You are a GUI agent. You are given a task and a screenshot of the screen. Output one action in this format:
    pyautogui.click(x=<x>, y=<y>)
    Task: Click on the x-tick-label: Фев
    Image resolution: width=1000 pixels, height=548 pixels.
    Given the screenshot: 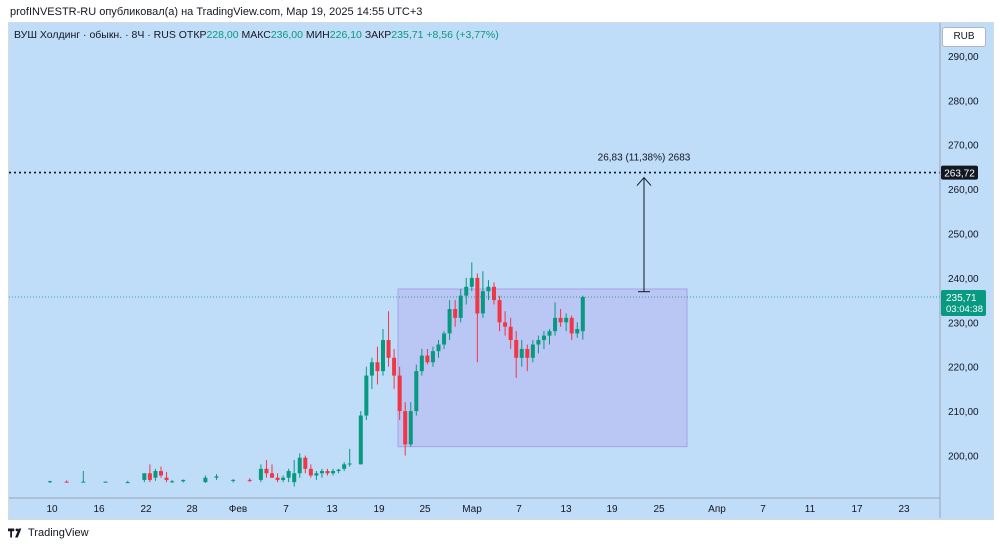 What is the action you would take?
    pyautogui.click(x=238, y=509)
    